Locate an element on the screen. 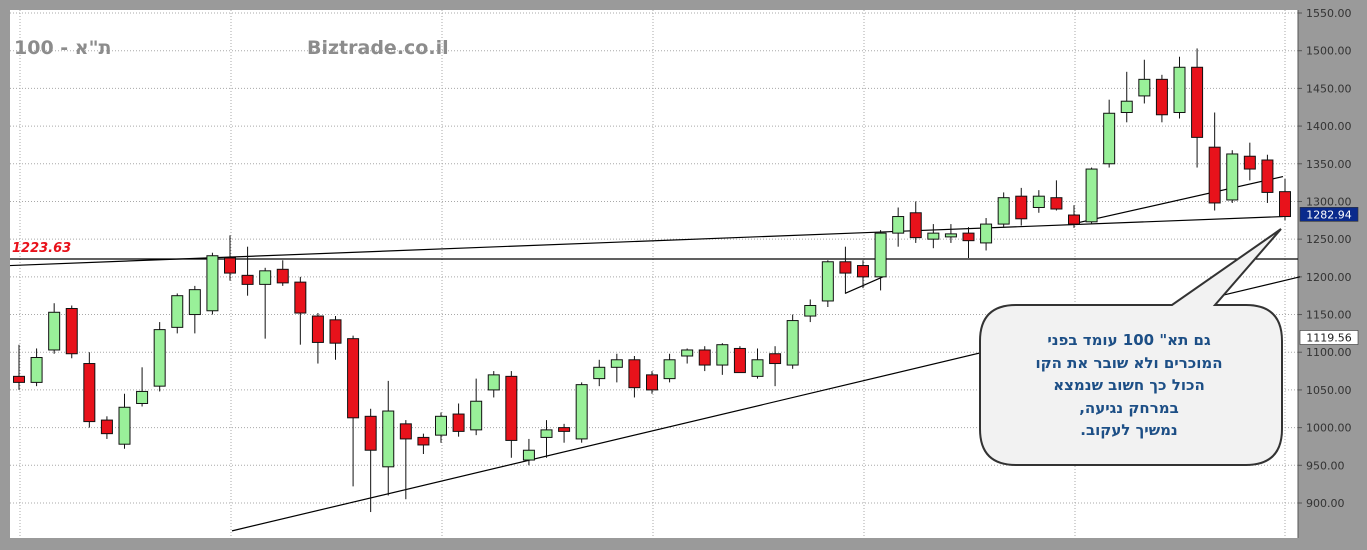 The image size is (1367, 550). price-tag is located at coordinates (1329, 337).